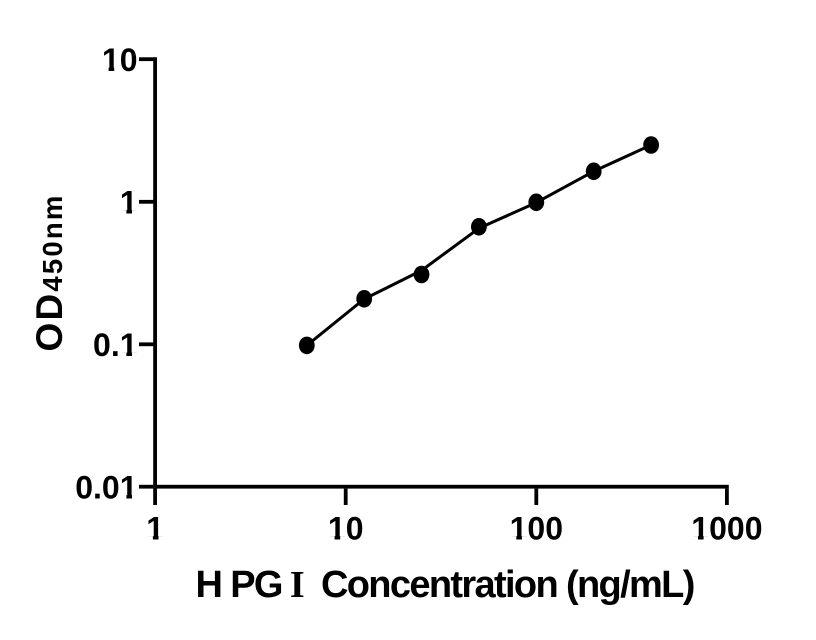  I want to click on svg-text: 0.1, so click(115, 345).